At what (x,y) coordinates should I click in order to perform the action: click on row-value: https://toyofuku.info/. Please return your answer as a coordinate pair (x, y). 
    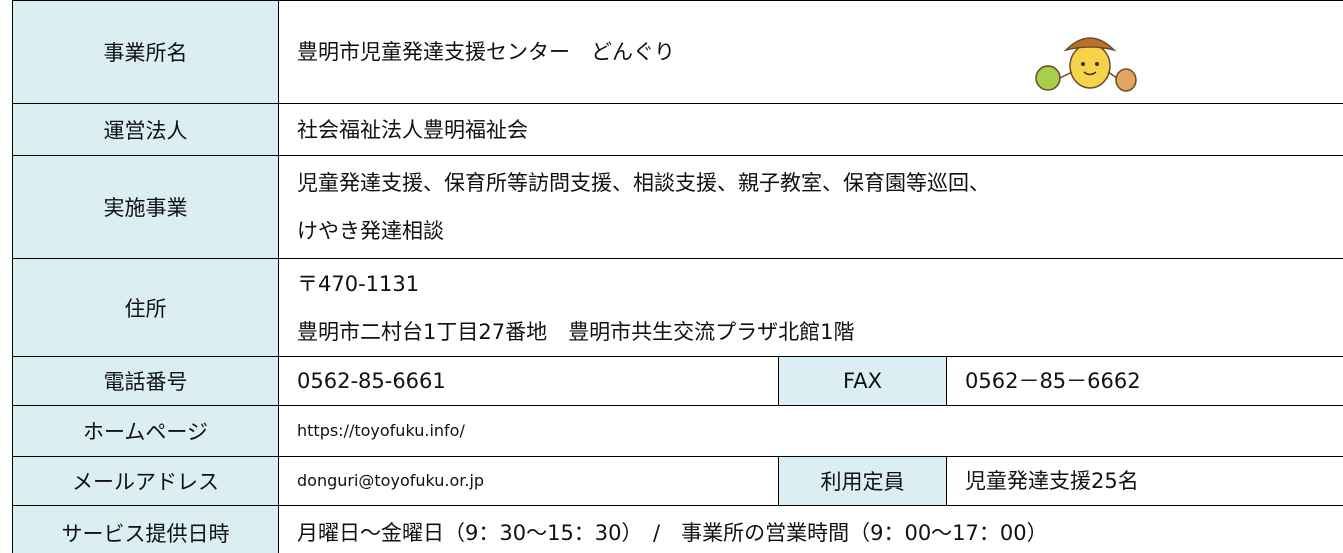
    Looking at the image, I should click on (810, 430).